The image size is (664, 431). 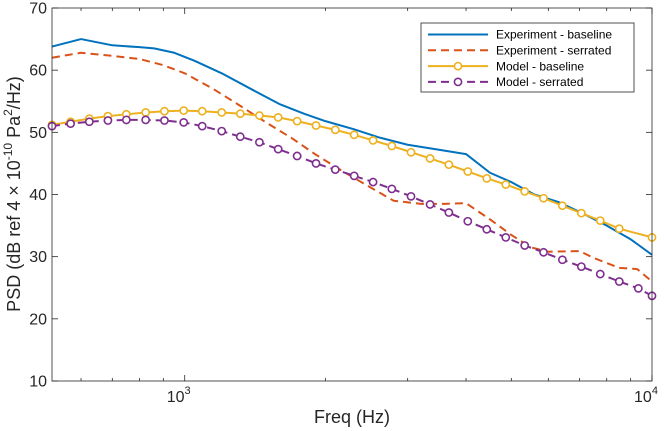 I want to click on y-axis-title-exp1: -10, so click(x=8, y=152).